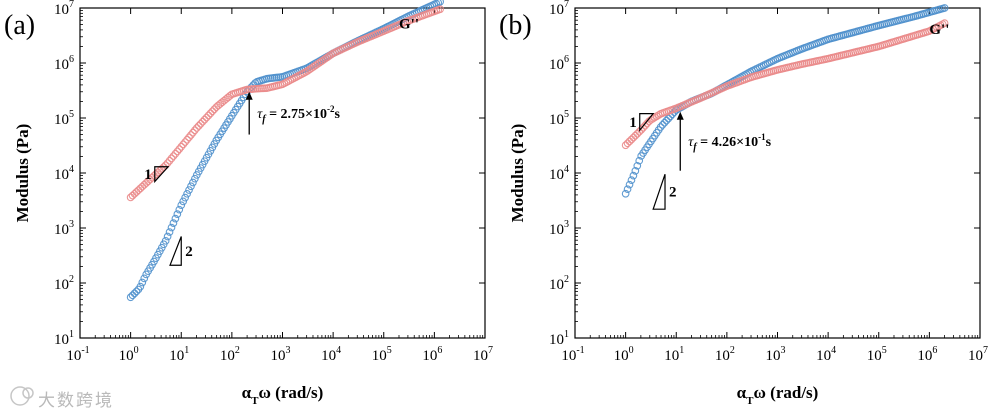 Image resolution: width=1000 pixels, height=413 pixels. Describe the element at coordinates (382, 354) in the screenshot. I see `x-tick-label: 10⁵` at that location.